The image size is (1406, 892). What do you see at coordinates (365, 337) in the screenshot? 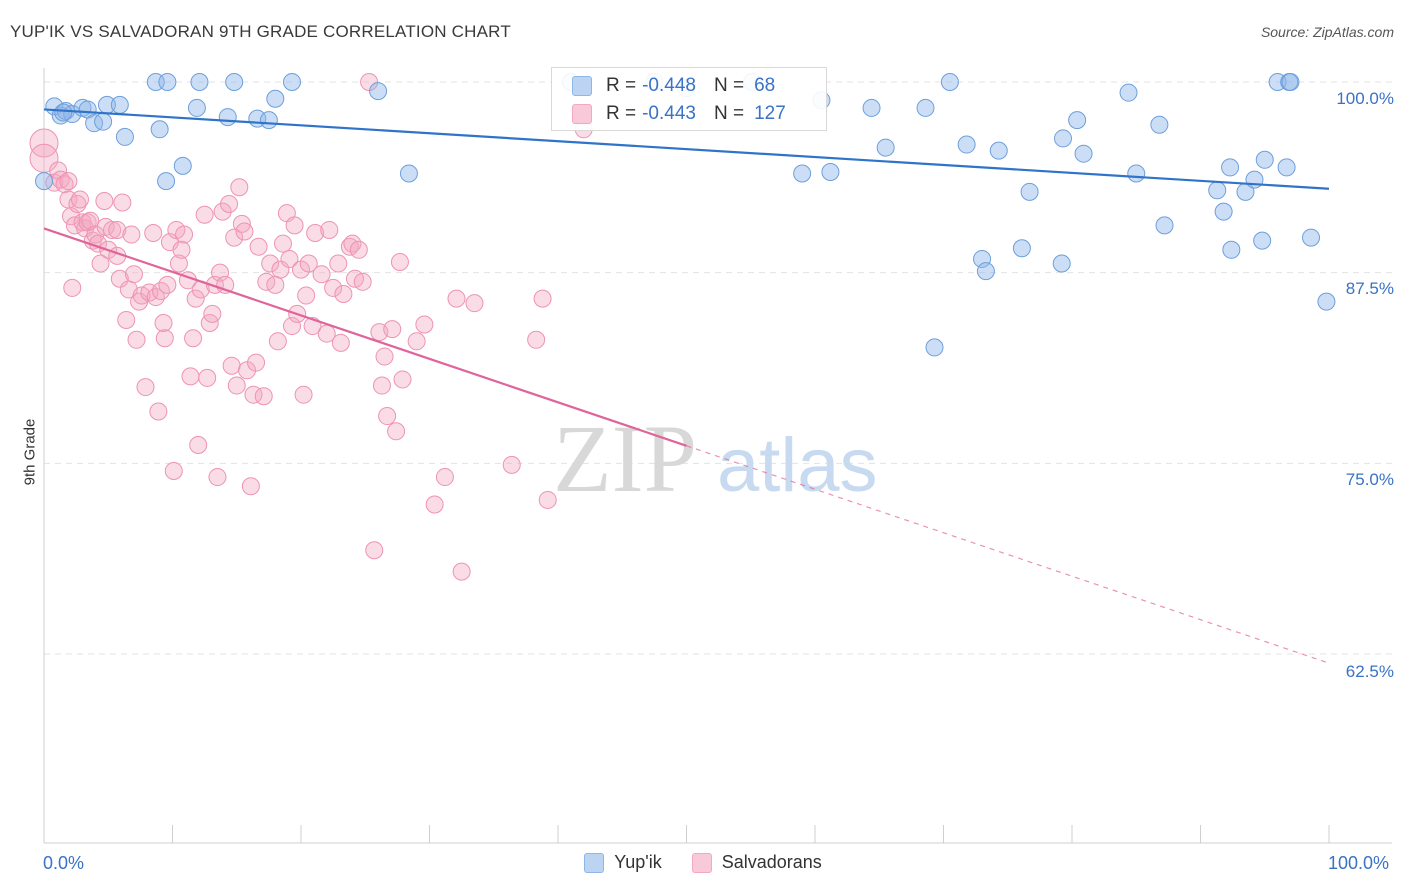
I see `salvadorans-trend-line` at bounding box center [365, 337].